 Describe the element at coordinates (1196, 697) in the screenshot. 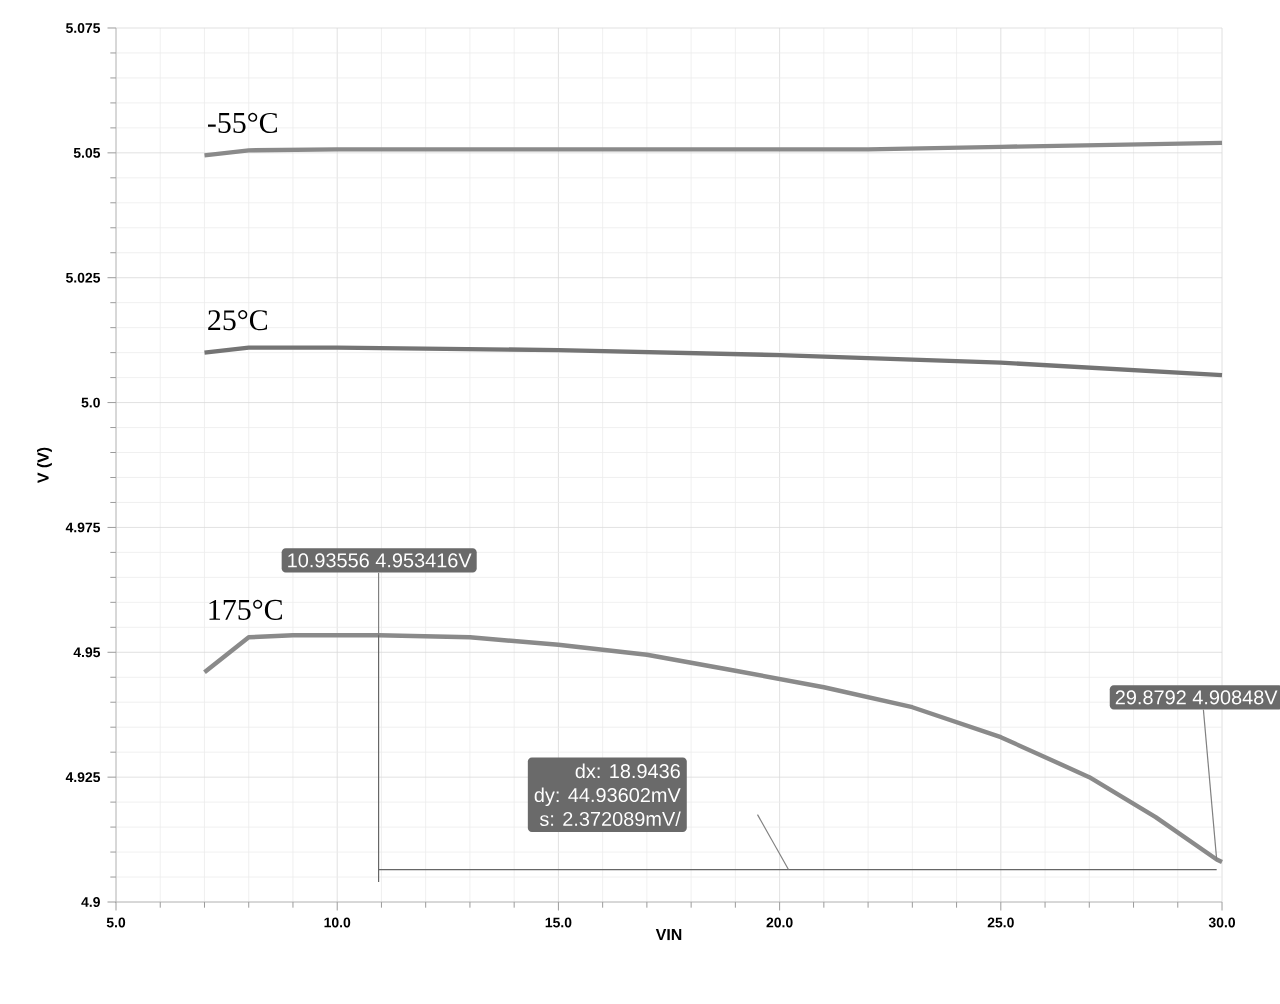

I see `annotation: 29.8792 4.90848V` at that location.